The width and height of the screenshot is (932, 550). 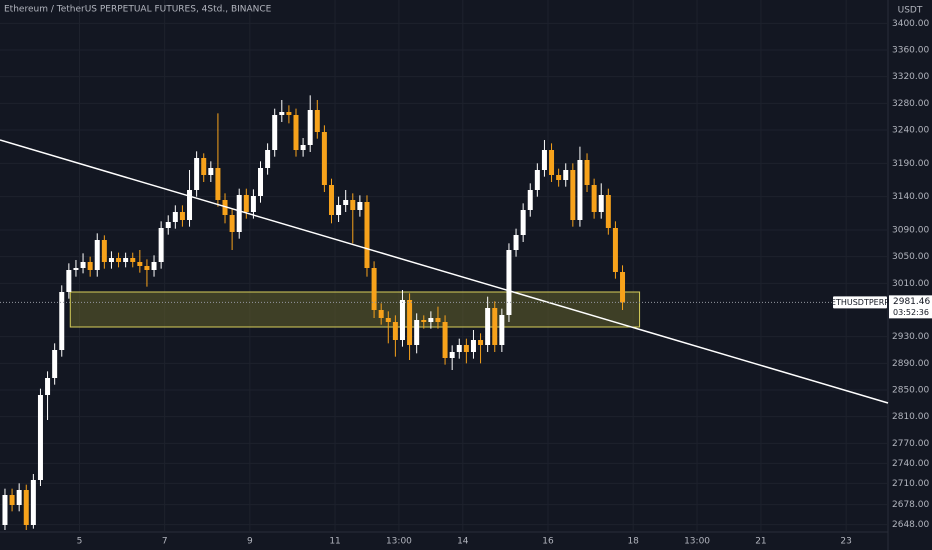 What do you see at coordinates (860, 302) in the screenshot?
I see `symbol-label: ETHUSDTPERP` at bounding box center [860, 302].